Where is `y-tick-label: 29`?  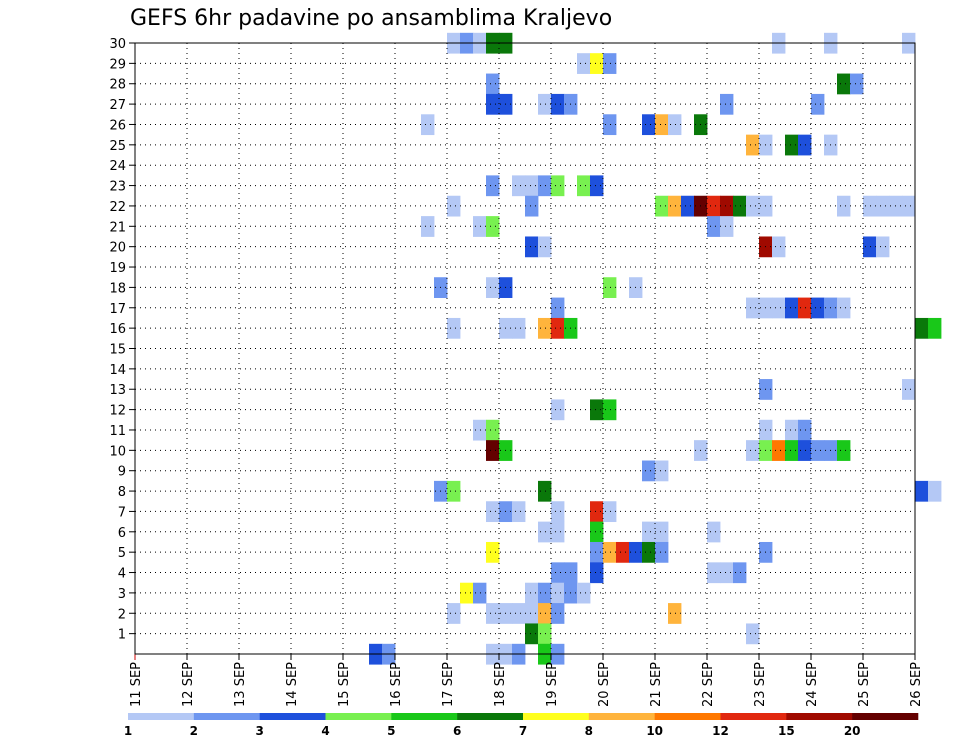
y-tick-label: 29 is located at coordinates (117, 64).